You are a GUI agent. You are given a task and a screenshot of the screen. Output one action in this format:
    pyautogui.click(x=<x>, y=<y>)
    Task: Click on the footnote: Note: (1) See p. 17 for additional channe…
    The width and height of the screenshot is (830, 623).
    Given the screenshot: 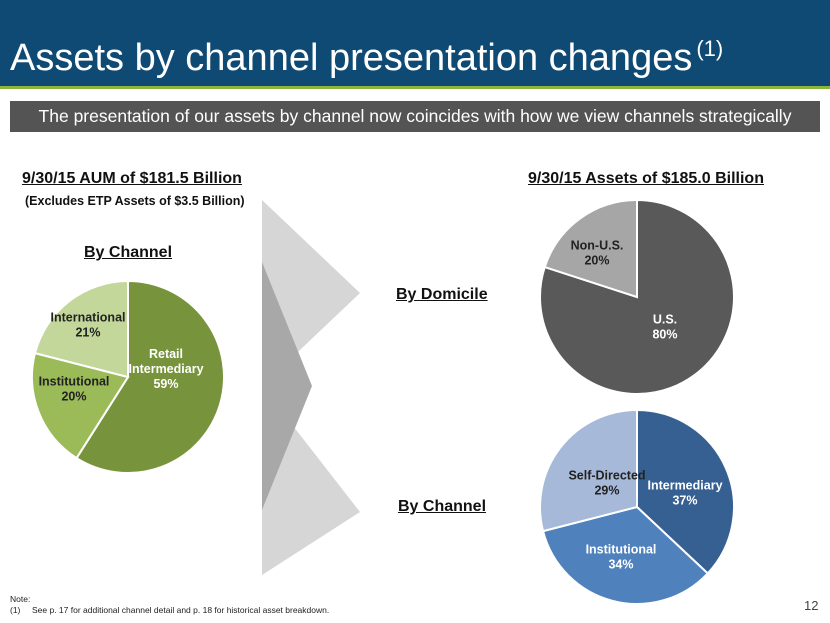 What is the action you would take?
    pyautogui.click(x=169, y=605)
    